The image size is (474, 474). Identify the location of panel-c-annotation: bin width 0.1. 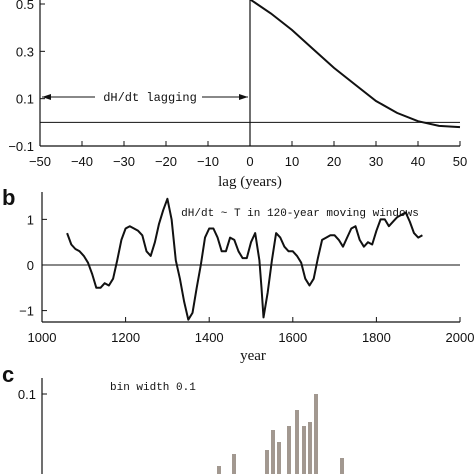
(153, 388).